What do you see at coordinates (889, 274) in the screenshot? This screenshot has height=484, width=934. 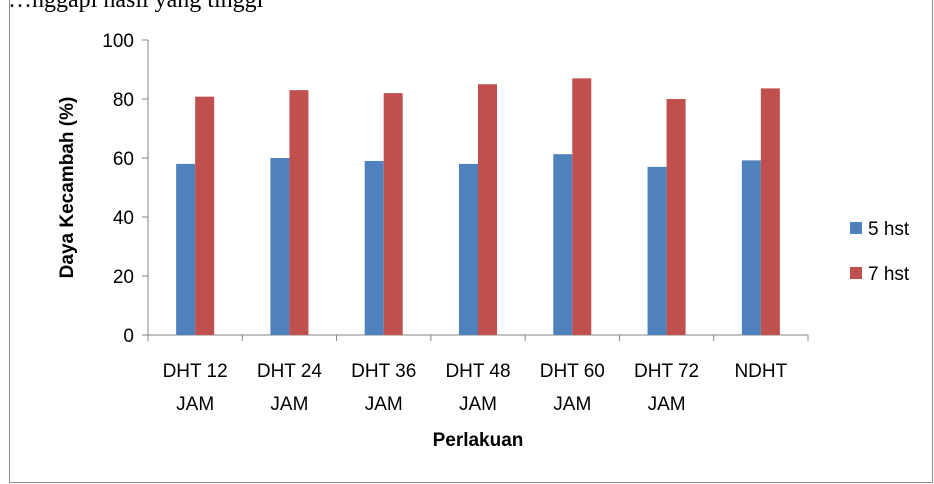 I see `legend-label: 7 hst` at bounding box center [889, 274].